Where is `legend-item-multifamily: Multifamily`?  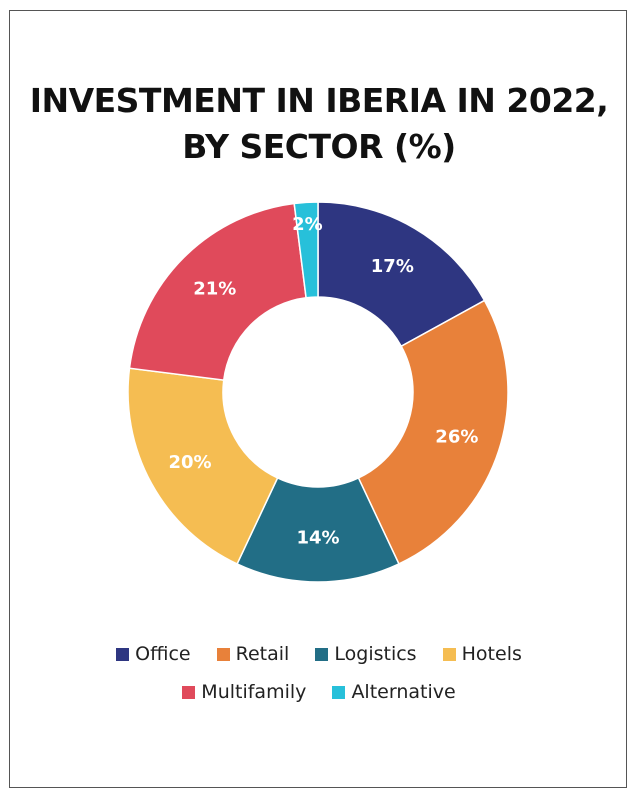
legend-item-multifamily: Multifamily is located at coordinates (244, 692).